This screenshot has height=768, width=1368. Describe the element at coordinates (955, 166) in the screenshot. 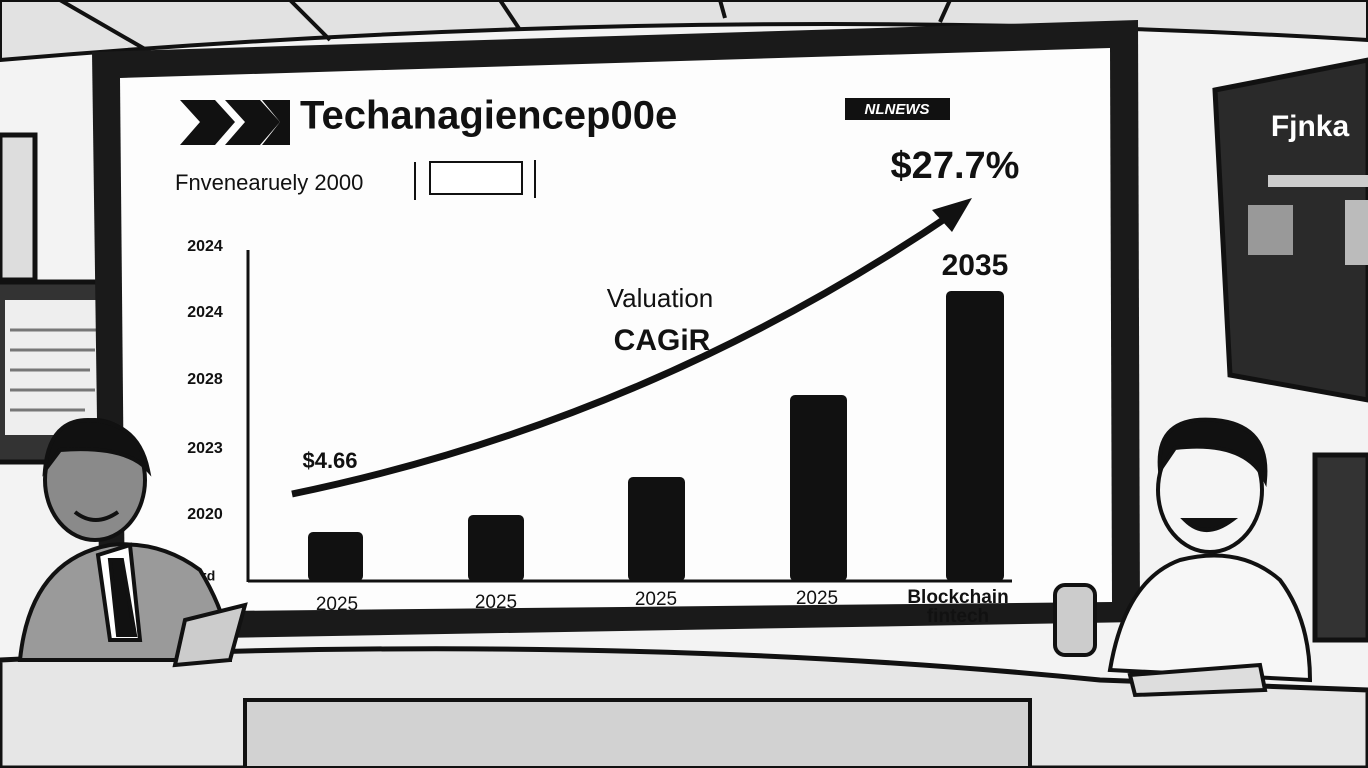

I see `headline: $27.7%` at that location.